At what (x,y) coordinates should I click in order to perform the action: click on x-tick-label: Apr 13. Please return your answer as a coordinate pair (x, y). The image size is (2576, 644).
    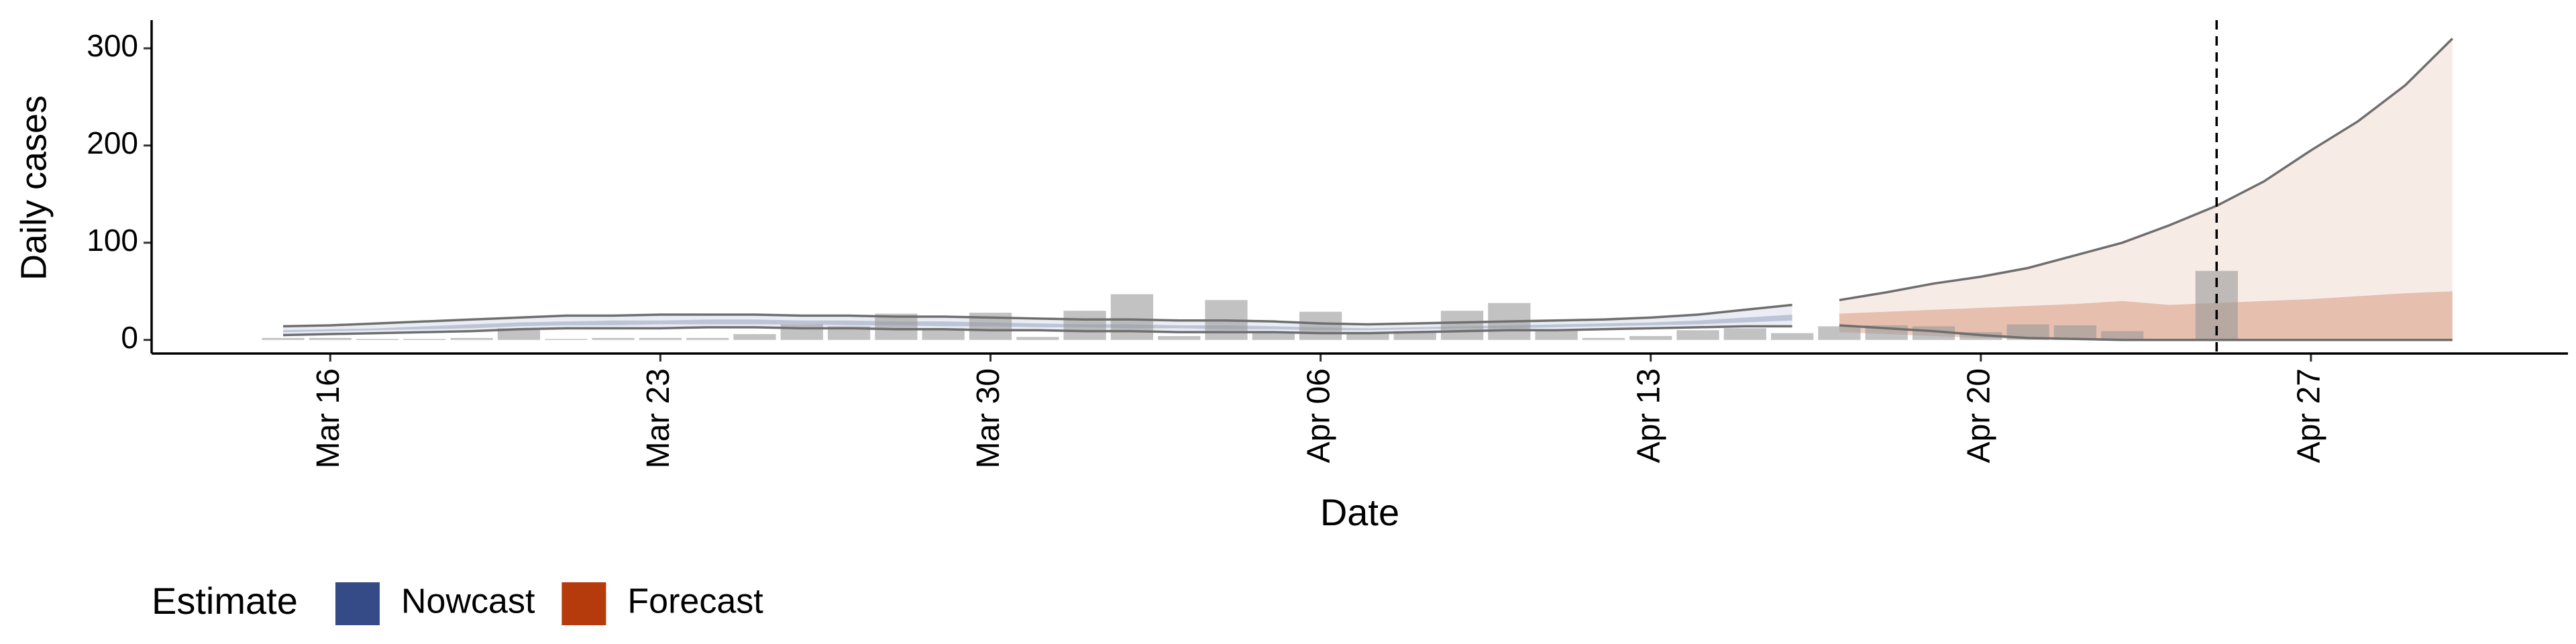
    Looking at the image, I should click on (1648, 415).